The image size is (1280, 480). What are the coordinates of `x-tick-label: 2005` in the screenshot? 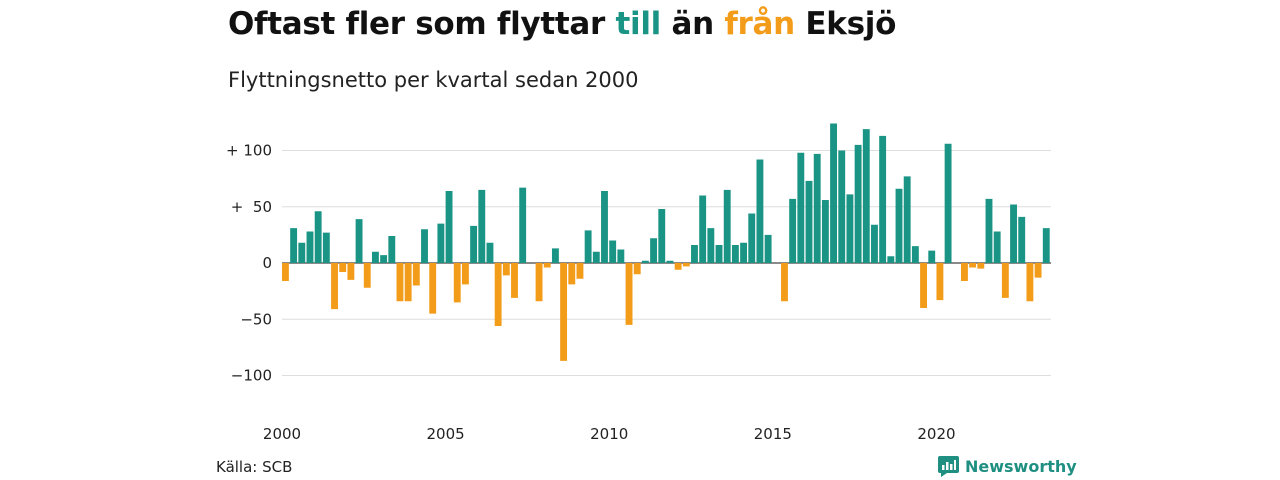 It's located at (446, 434).